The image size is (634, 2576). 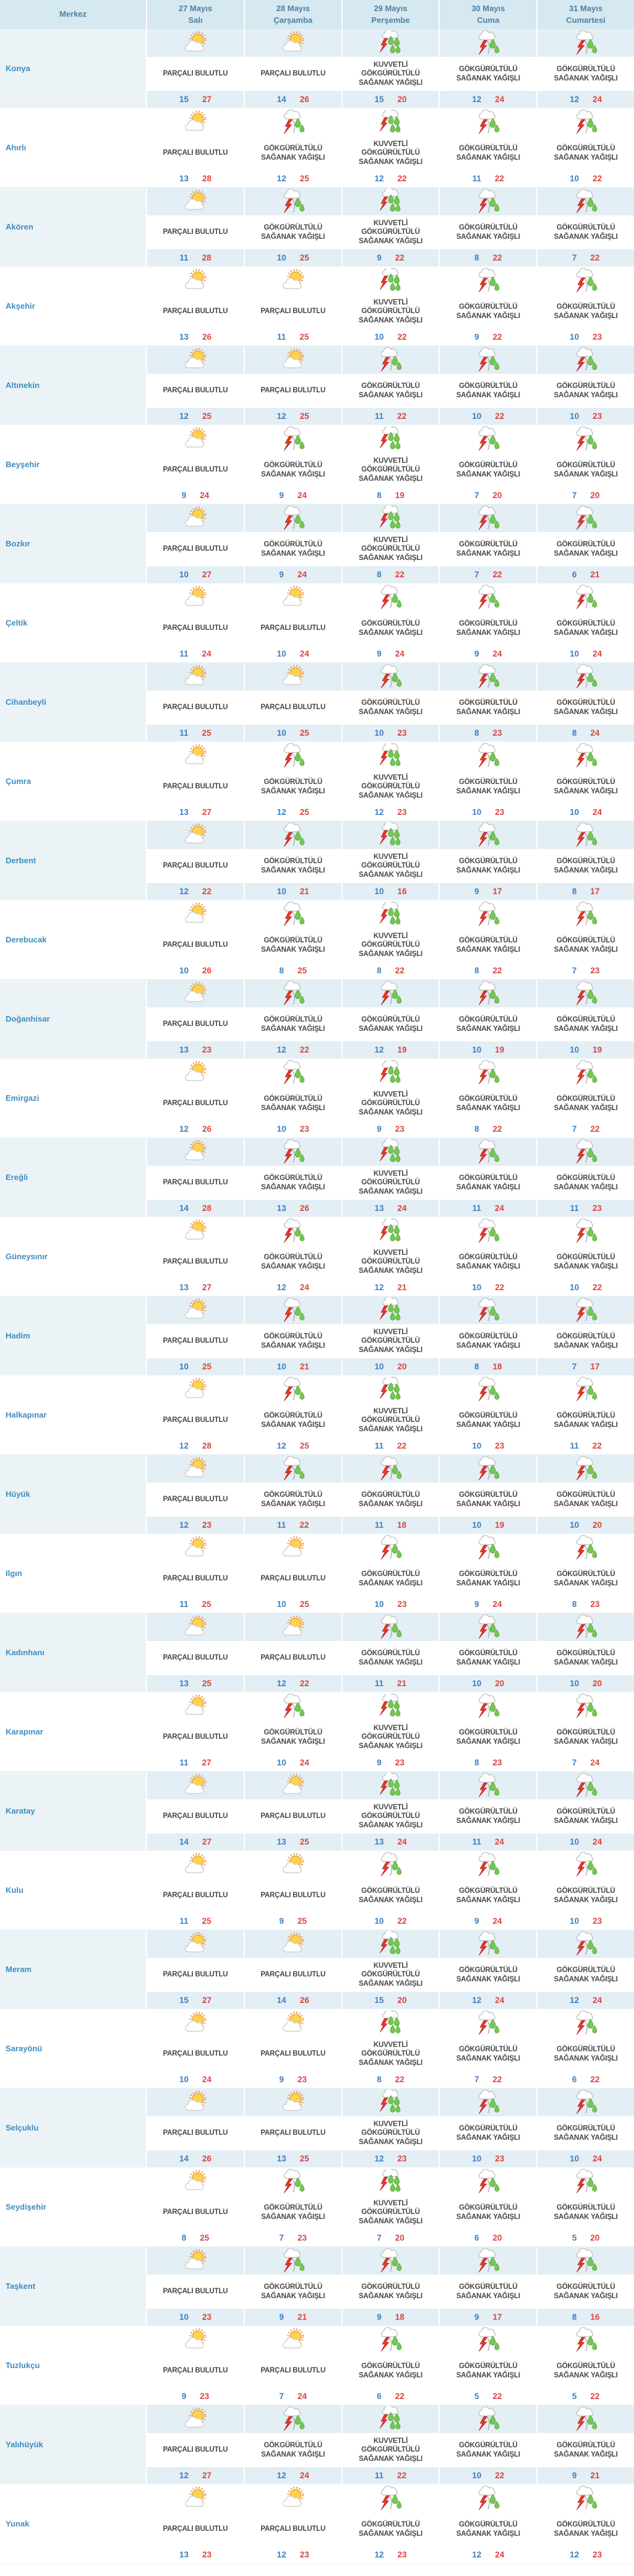 I want to click on temperature-range: 7 24, so click(x=292, y=2396).